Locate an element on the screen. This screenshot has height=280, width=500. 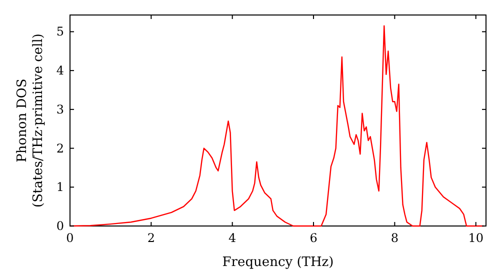
x-tick-label: 8 is located at coordinates (394, 238).